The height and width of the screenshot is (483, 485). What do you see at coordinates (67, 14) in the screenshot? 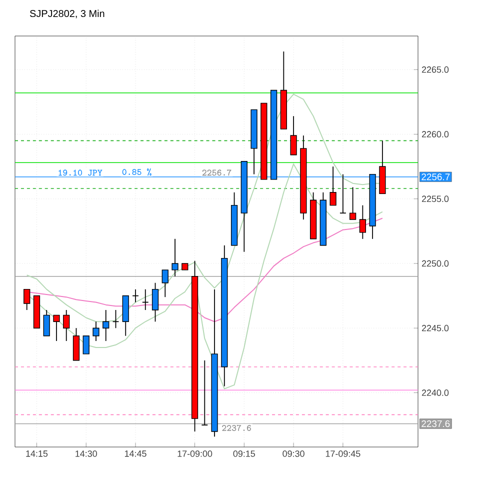
I see `chart-title: SJPJ2802, 3 Min` at bounding box center [67, 14].